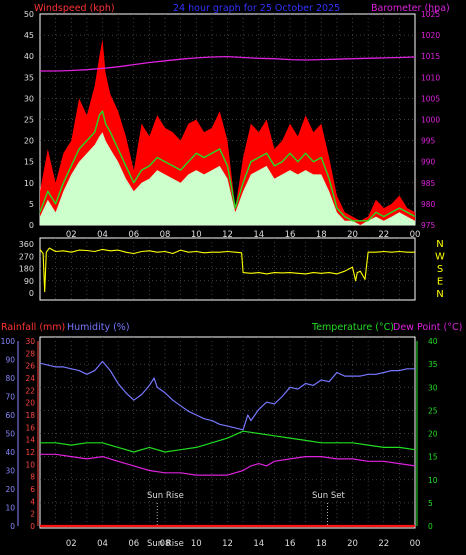  What do you see at coordinates (383, 544) in the screenshot?
I see `rain-time-tick-label: 22` at bounding box center [383, 544].